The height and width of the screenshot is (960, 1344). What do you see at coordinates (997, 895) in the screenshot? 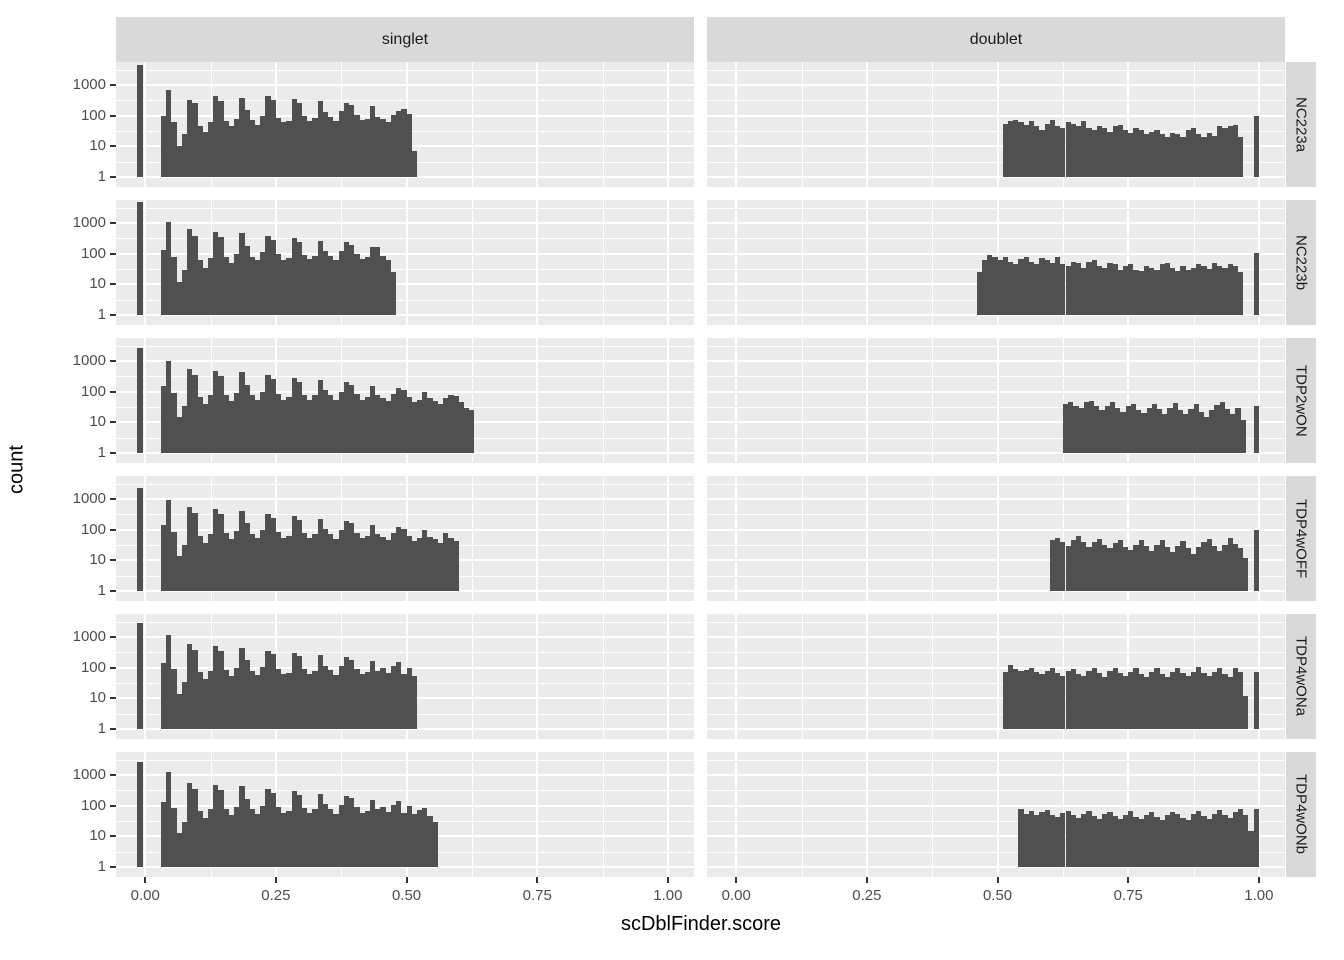
I see `x-tick-label: 0.50` at bounding box center [997, 895].